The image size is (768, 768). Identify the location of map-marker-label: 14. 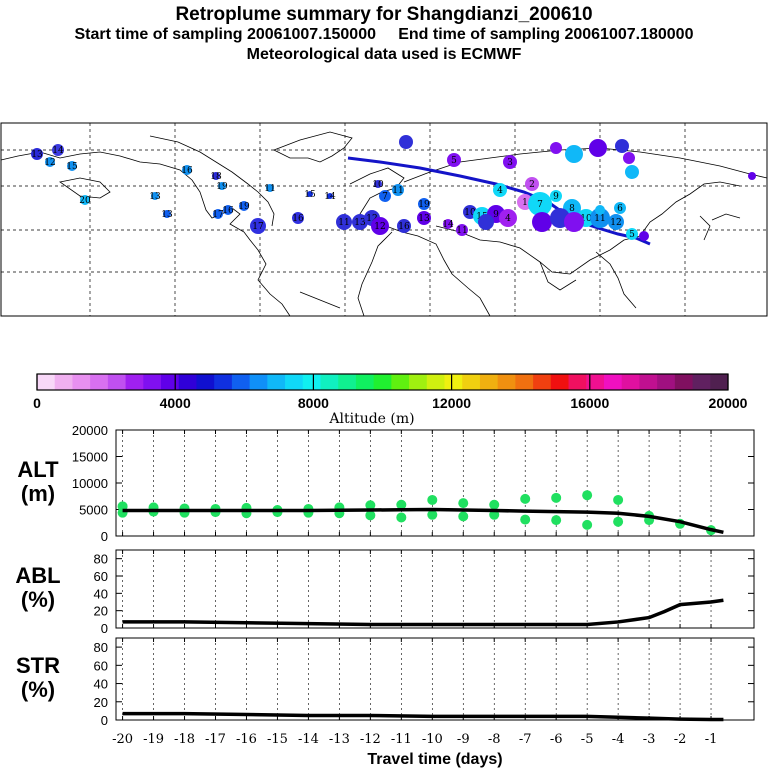
(58, 151).